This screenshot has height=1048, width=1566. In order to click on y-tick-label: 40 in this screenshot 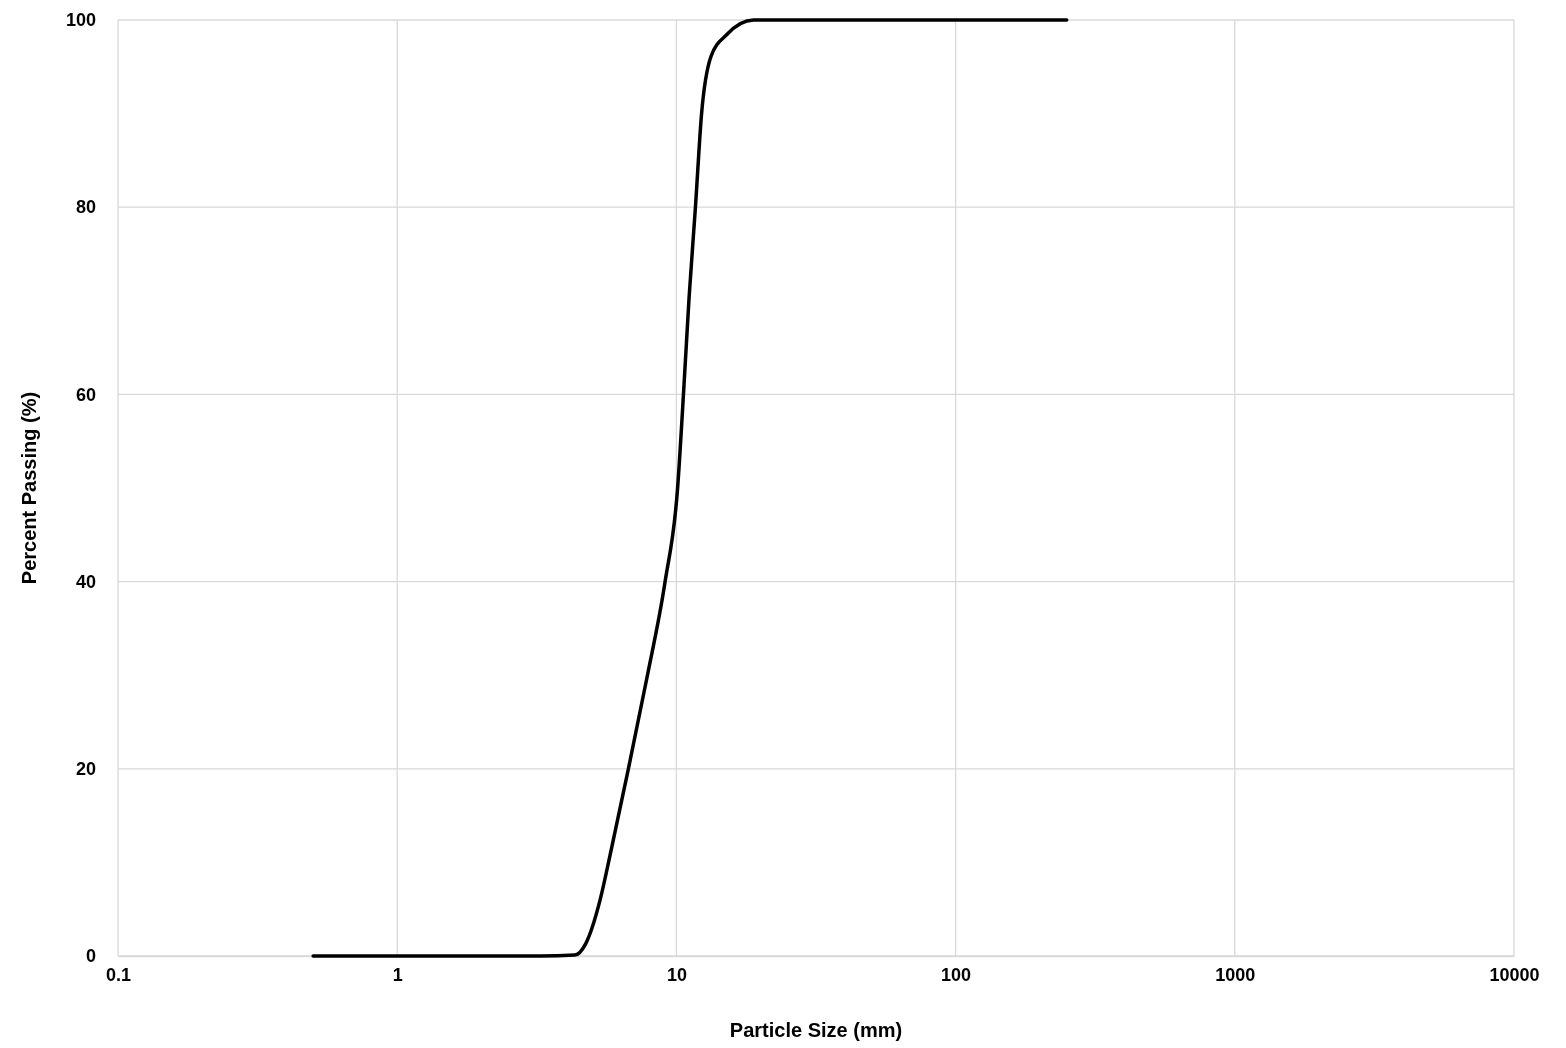, I will do `click(85, 581)`.